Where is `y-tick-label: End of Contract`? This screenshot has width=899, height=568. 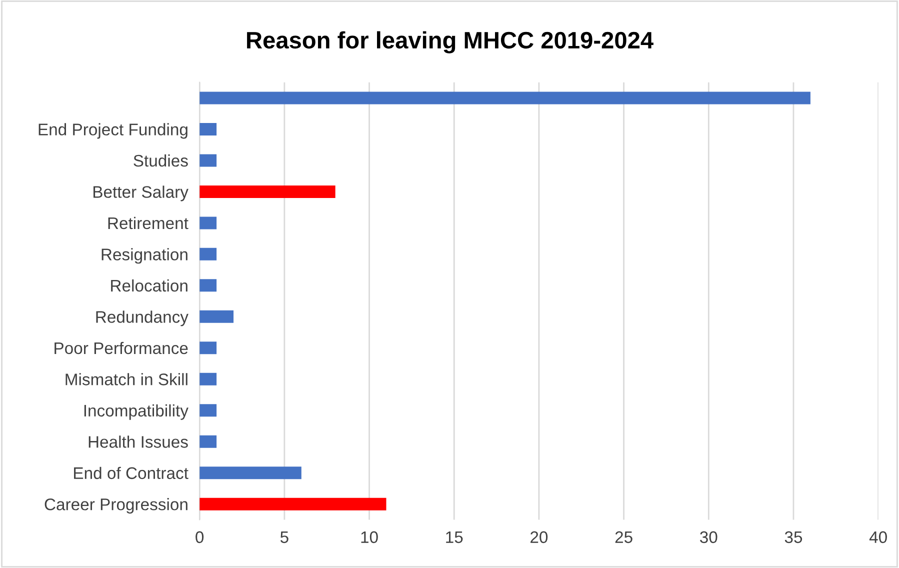
y-tick-label: End of Contract is located at coordinates (131, 473).